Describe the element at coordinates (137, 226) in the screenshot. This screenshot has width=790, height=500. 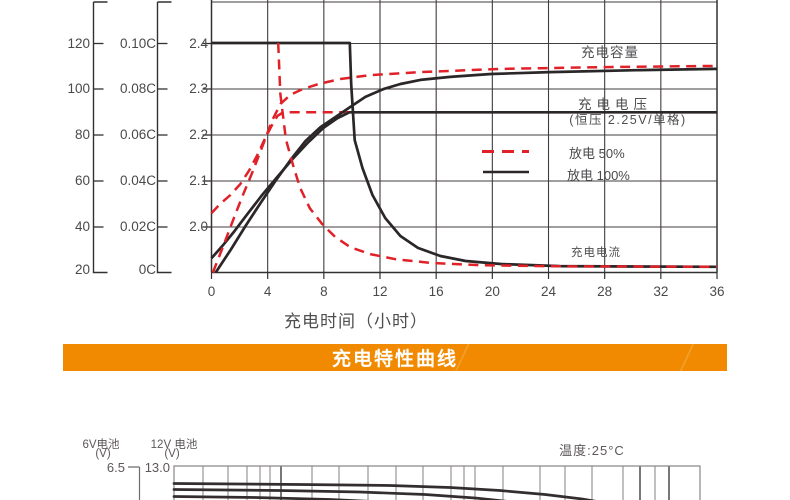
I see `y-tick-current-0.02C: 0.02C` at that location.